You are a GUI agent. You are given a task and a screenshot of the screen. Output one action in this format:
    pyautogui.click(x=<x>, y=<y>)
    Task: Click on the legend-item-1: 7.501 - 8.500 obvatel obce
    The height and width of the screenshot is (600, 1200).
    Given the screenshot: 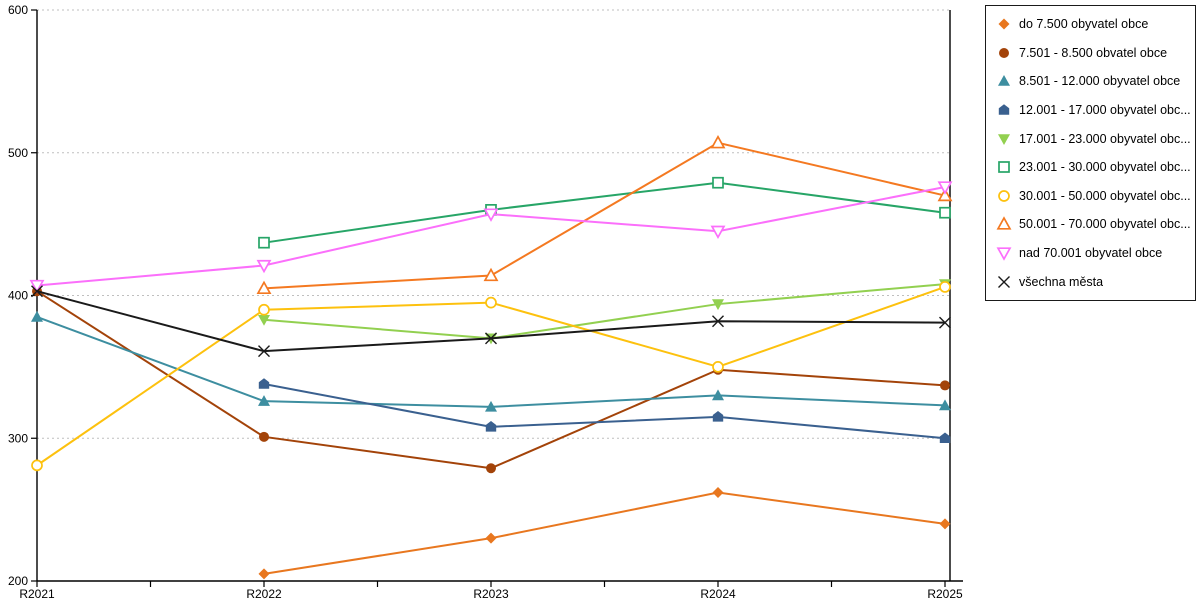 What is the action you would take?
    pyautogui.click(x=1095, y=53)
    